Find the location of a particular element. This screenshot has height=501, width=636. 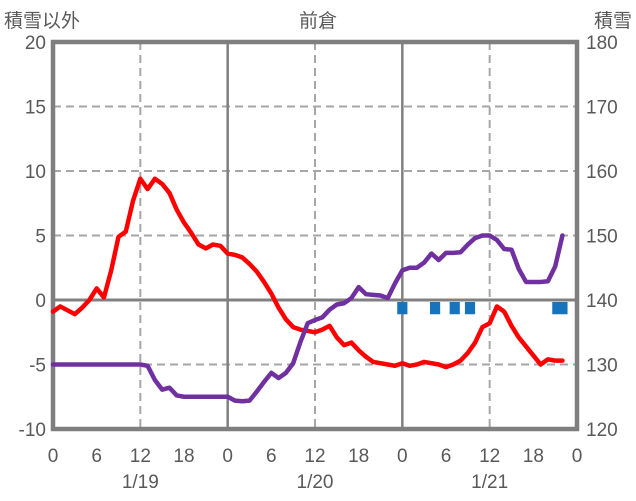

left-axis-tick-label: 10 is located at coordinates (35, 172).